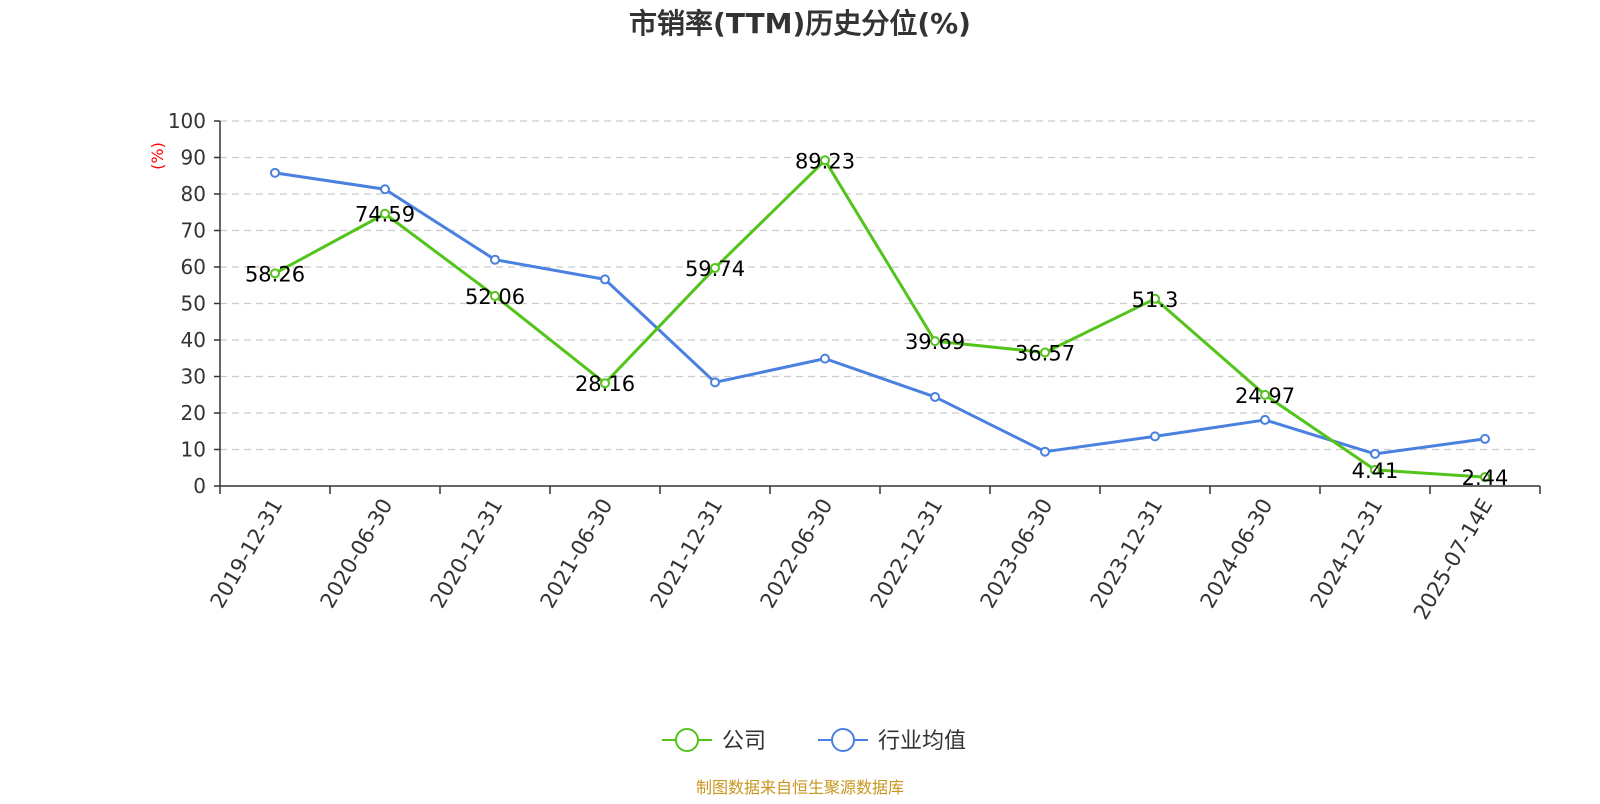 This screenshot has height=804, width=1600. Describe the element at coordinates (193, 450) in the screenshot. I see `y-tick-label: 10` at that location.